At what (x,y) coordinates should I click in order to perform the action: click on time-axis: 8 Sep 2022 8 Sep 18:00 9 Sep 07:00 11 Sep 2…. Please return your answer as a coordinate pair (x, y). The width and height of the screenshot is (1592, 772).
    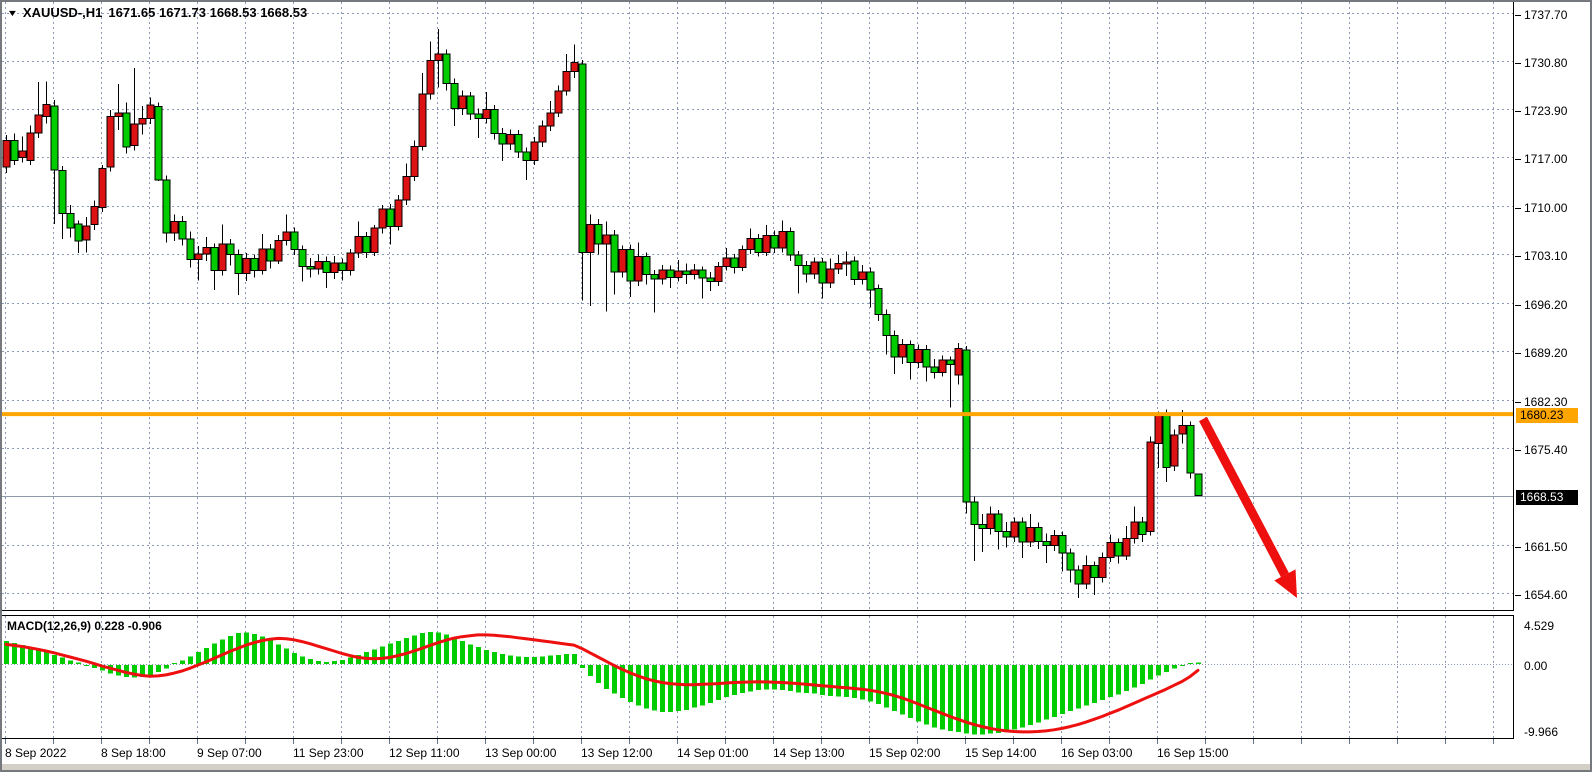
    Looking at the image, I should click on (758, 751).